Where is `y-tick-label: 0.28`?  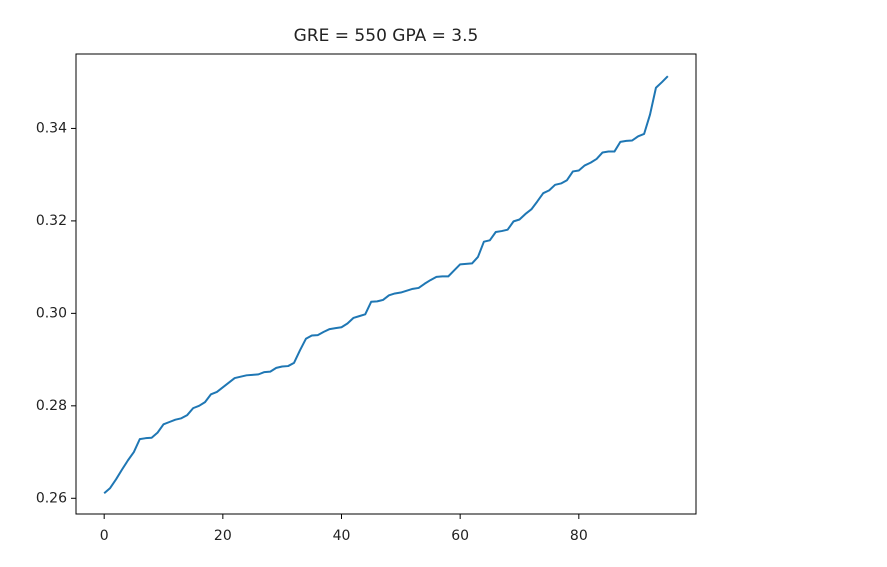 y-tick-label: 0.28 is located at coordinates (51, 406).